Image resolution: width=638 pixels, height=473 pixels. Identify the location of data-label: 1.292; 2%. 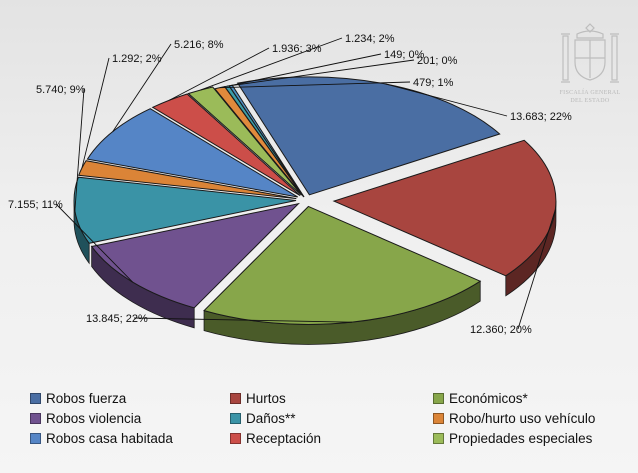
(137, 59).